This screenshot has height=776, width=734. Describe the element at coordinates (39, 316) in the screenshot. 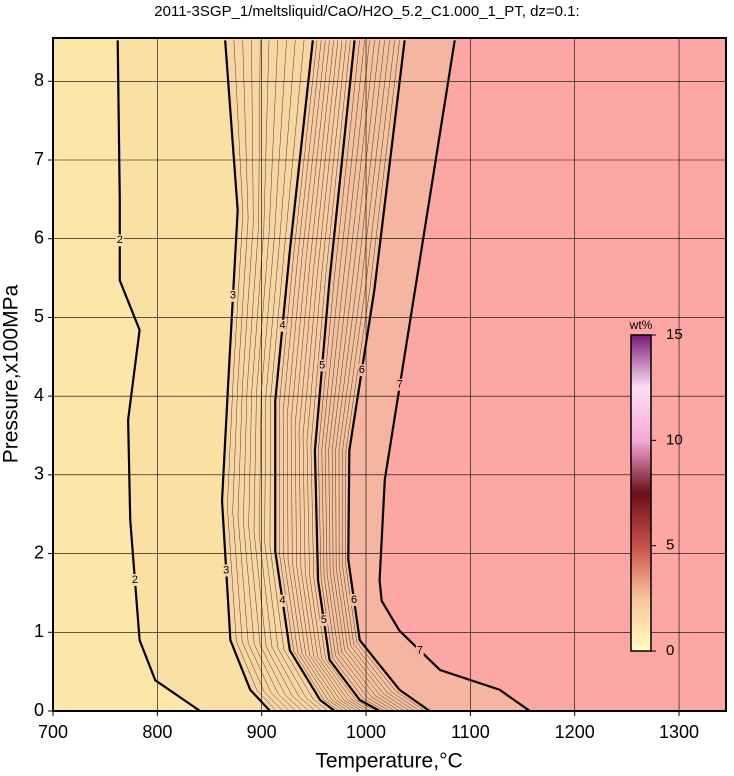

I see `y-tick-label: 5` at that location.